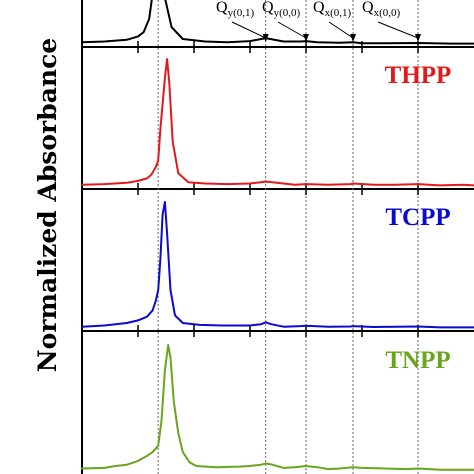 Image resolution: width=474 pixels, height=474 pixels. I want to click on y-axis-label: Normalized Absorbance, so click(47, 205).